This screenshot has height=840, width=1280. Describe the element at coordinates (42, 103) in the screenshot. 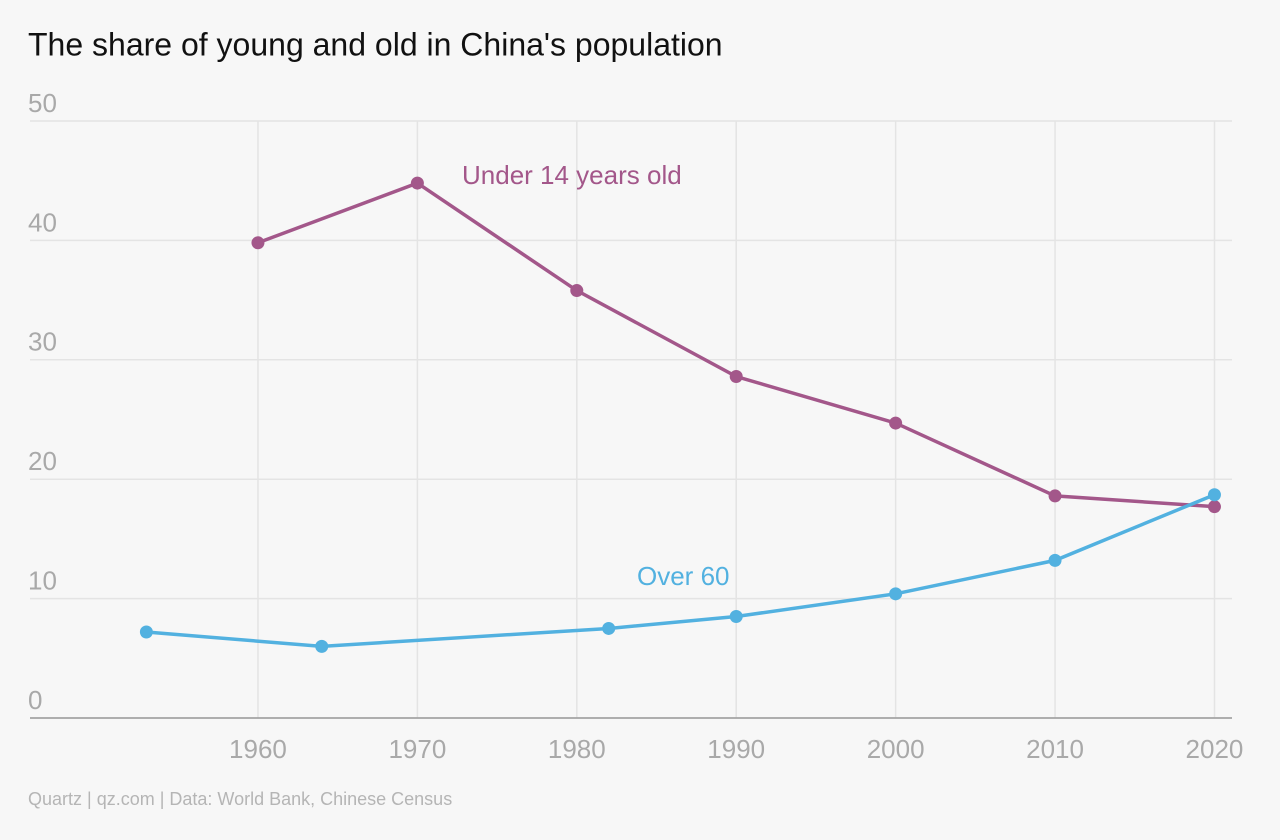

I see `y-tick-label: 50` at that location.